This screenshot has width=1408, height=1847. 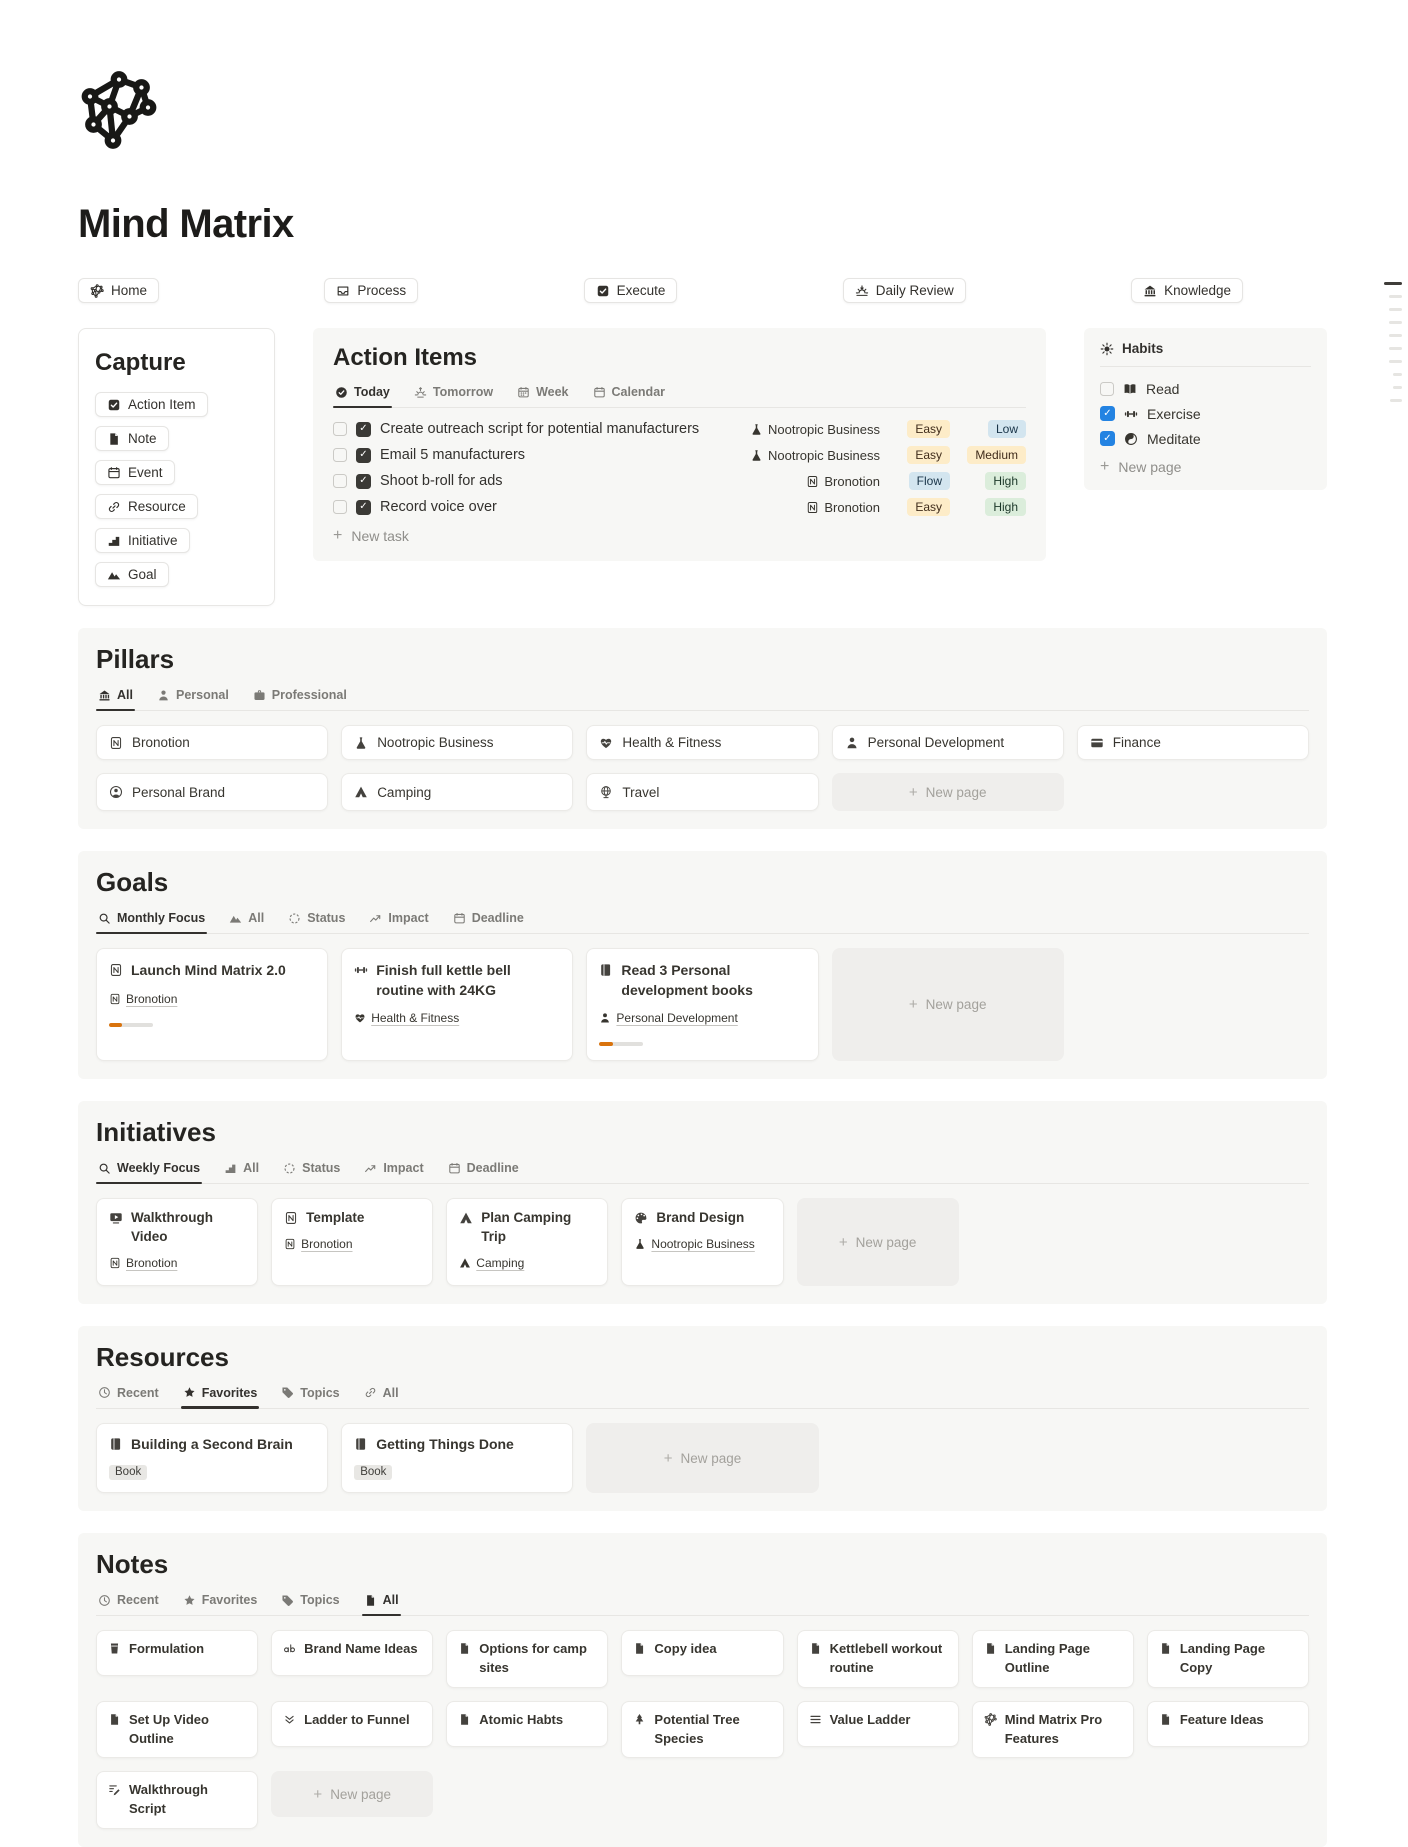 I want to click on initiative-card: Template Bronotion, so click(x=352, y=1242).